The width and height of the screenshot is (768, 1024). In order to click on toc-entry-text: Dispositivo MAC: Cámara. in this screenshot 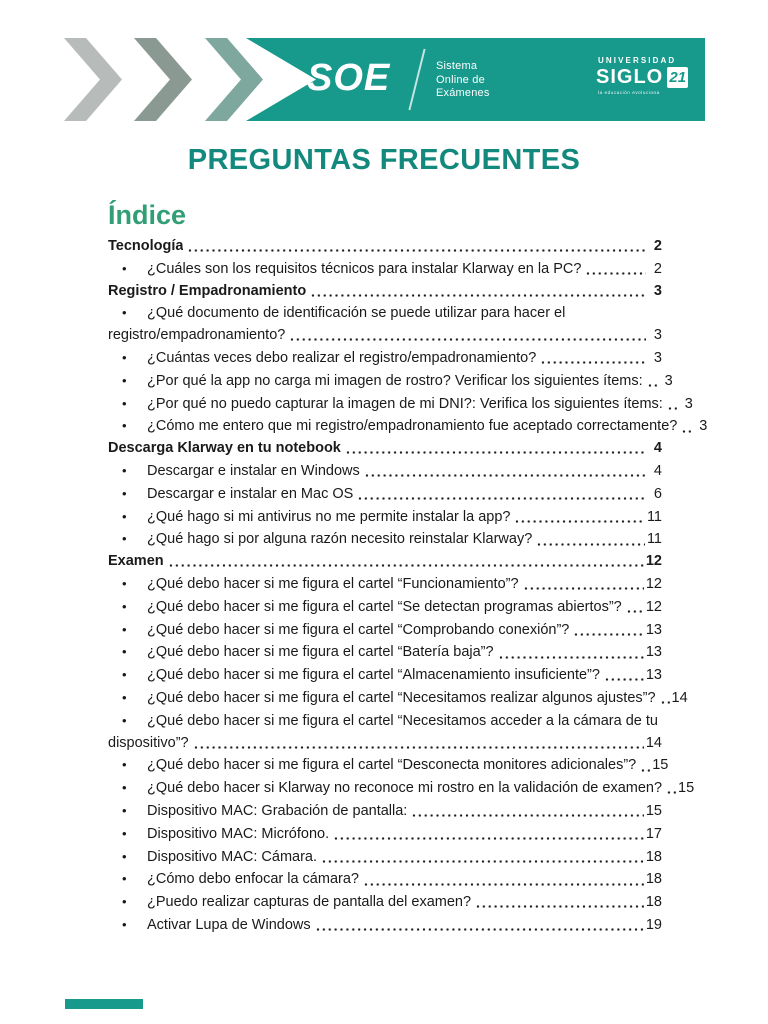, I will do `click(232, 856)`.